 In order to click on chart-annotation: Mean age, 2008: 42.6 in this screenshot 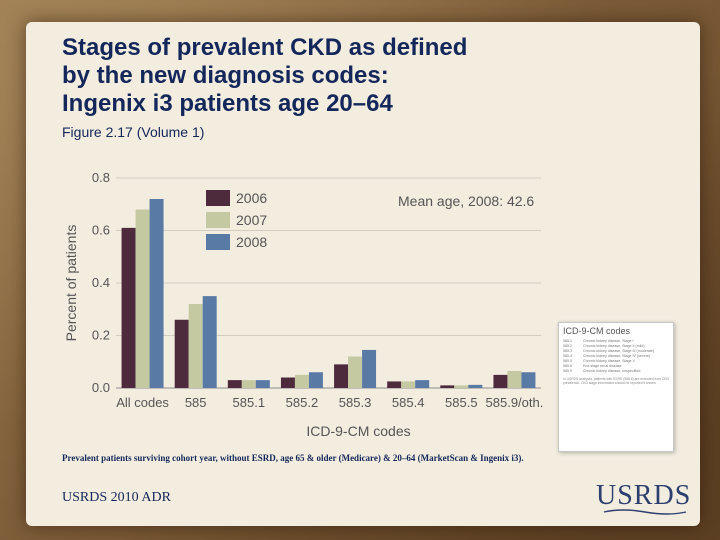, I will do `click(466, 201)`.